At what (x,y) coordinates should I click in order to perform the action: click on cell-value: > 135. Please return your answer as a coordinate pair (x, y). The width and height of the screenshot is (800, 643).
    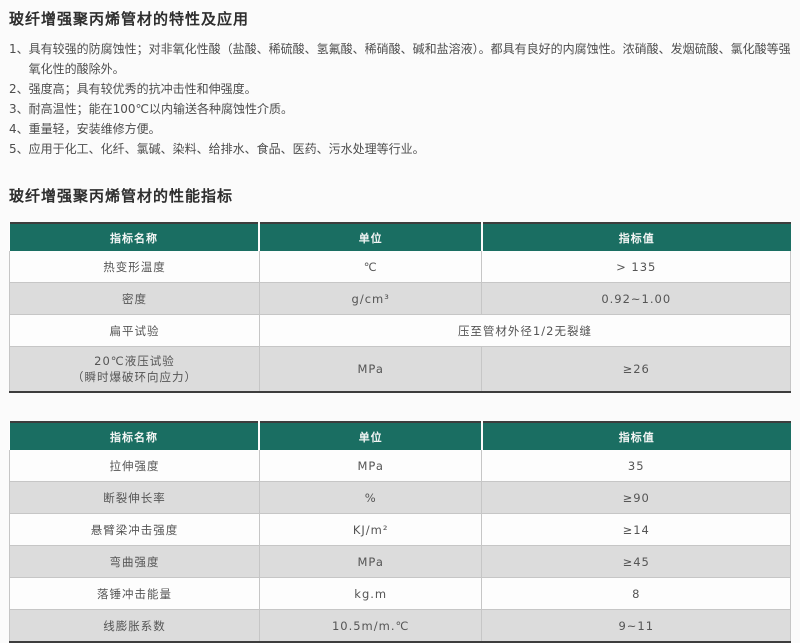
    Looking at the image, I should click on (636, 267).